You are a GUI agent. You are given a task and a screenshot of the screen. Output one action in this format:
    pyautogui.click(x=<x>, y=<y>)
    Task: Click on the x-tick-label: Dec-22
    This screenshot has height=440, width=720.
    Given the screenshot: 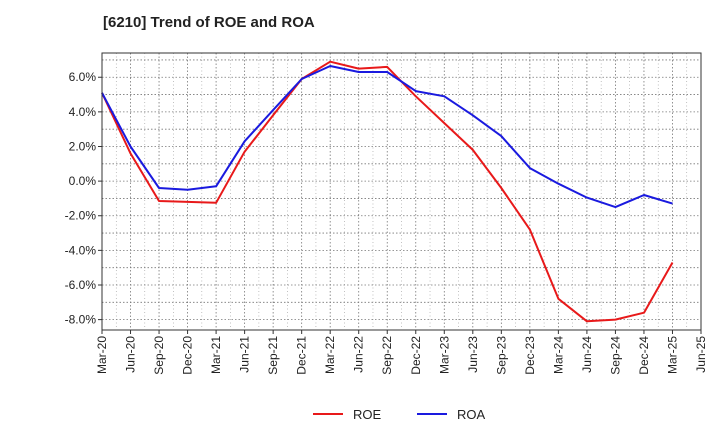 What is the action you would take?
    pyautogui.click(x=416, y=355)
    